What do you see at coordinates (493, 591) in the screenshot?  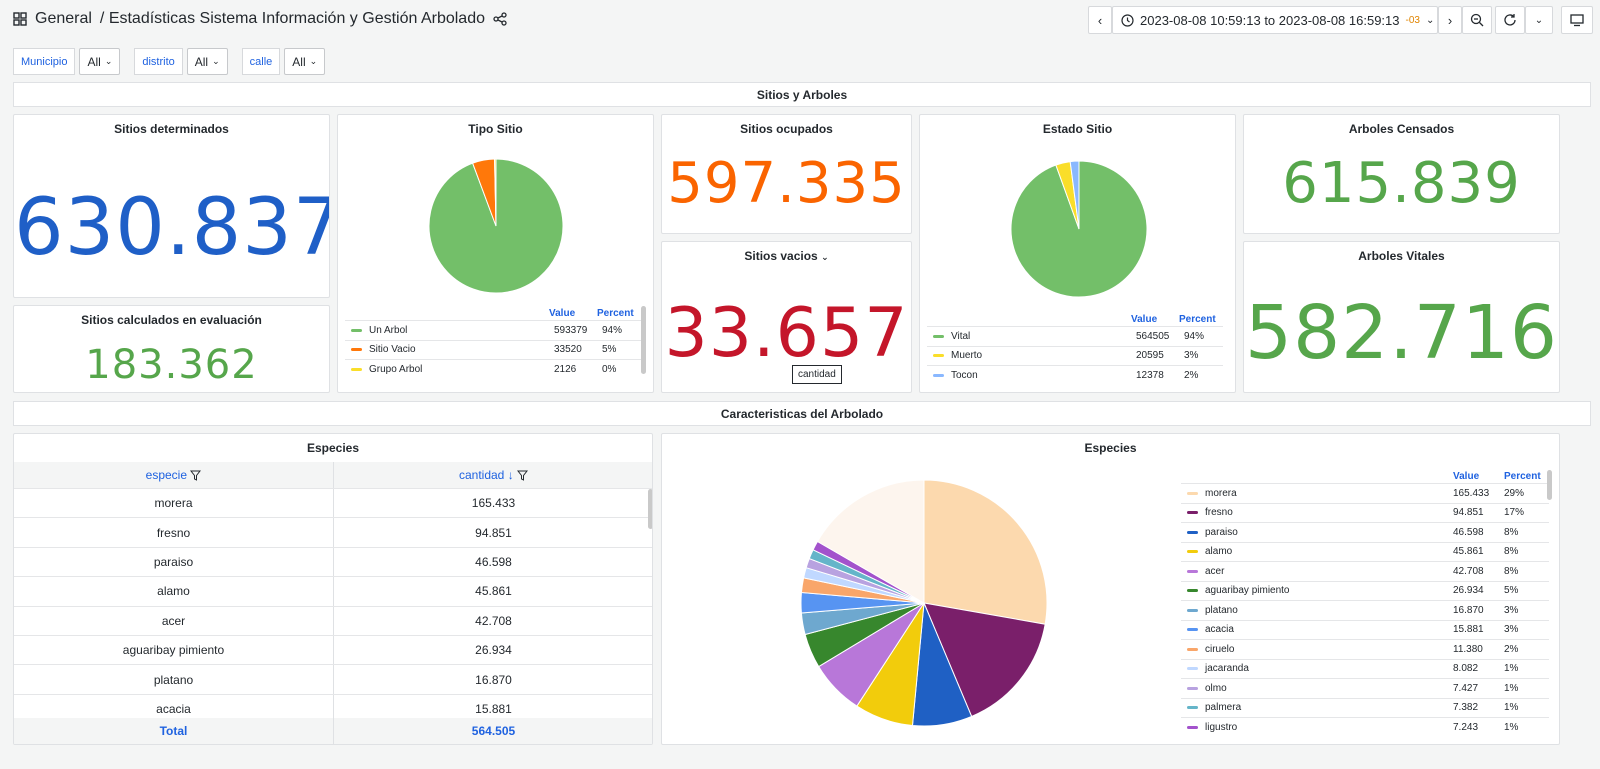 I see `cell-cantidad: 45.861` at bounding box center [493, 591].